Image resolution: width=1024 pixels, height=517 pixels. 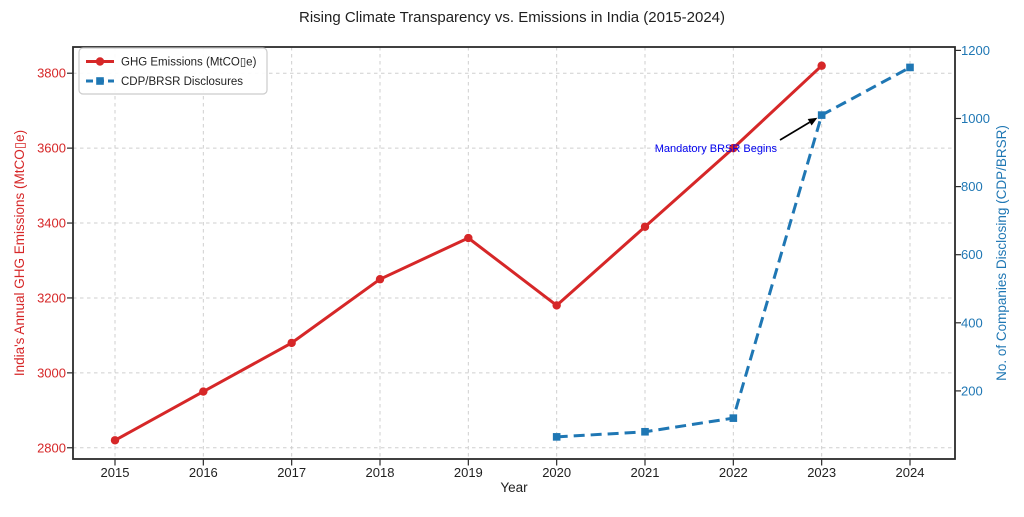 What do you see at coordinates (733, 472) in the screenshot?
I see `x-tick-label: 2022` at bounding box center [733, 472].